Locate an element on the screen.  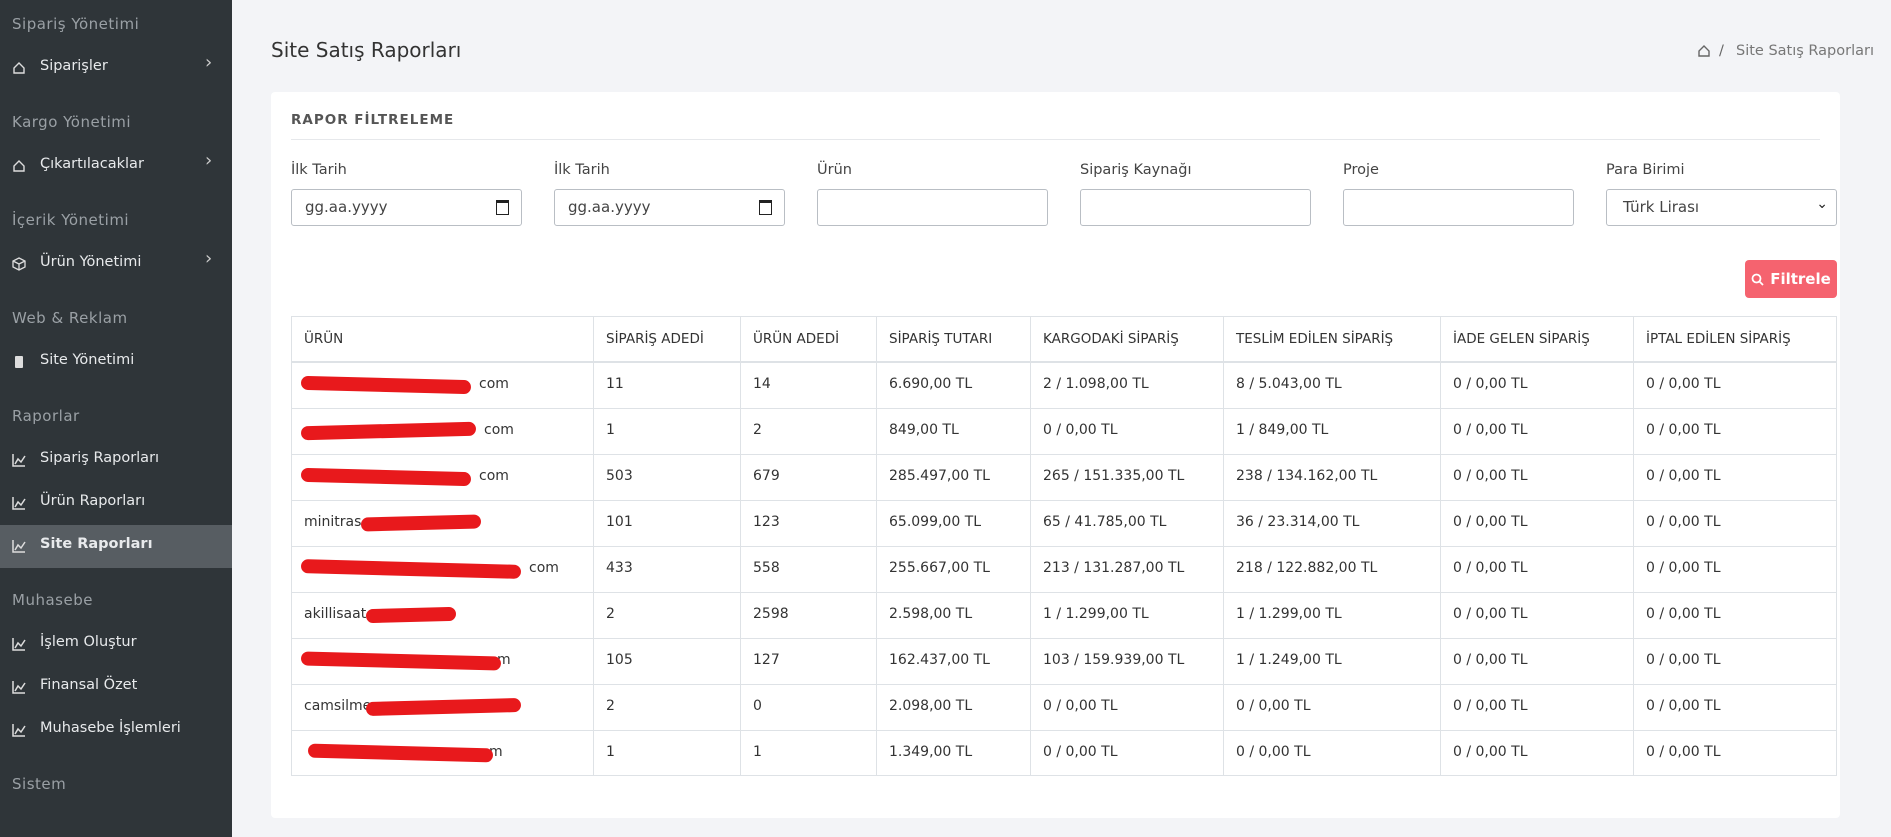
active-item-bg is located at coordinates (116, 546).